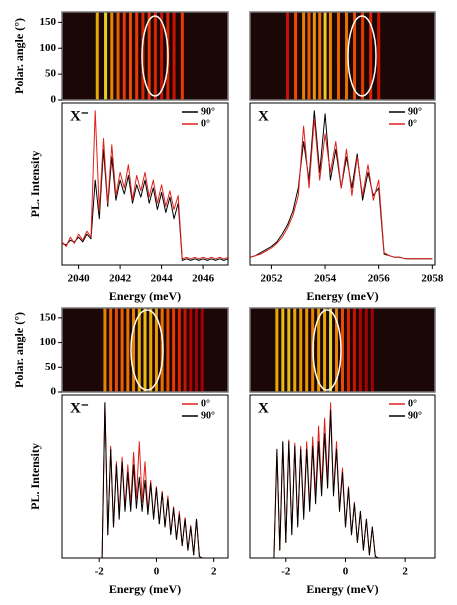 Image resolution: width=457 pixels, height=605 pixels. I want to click on y-tick-label: 150, so click(48, 317).